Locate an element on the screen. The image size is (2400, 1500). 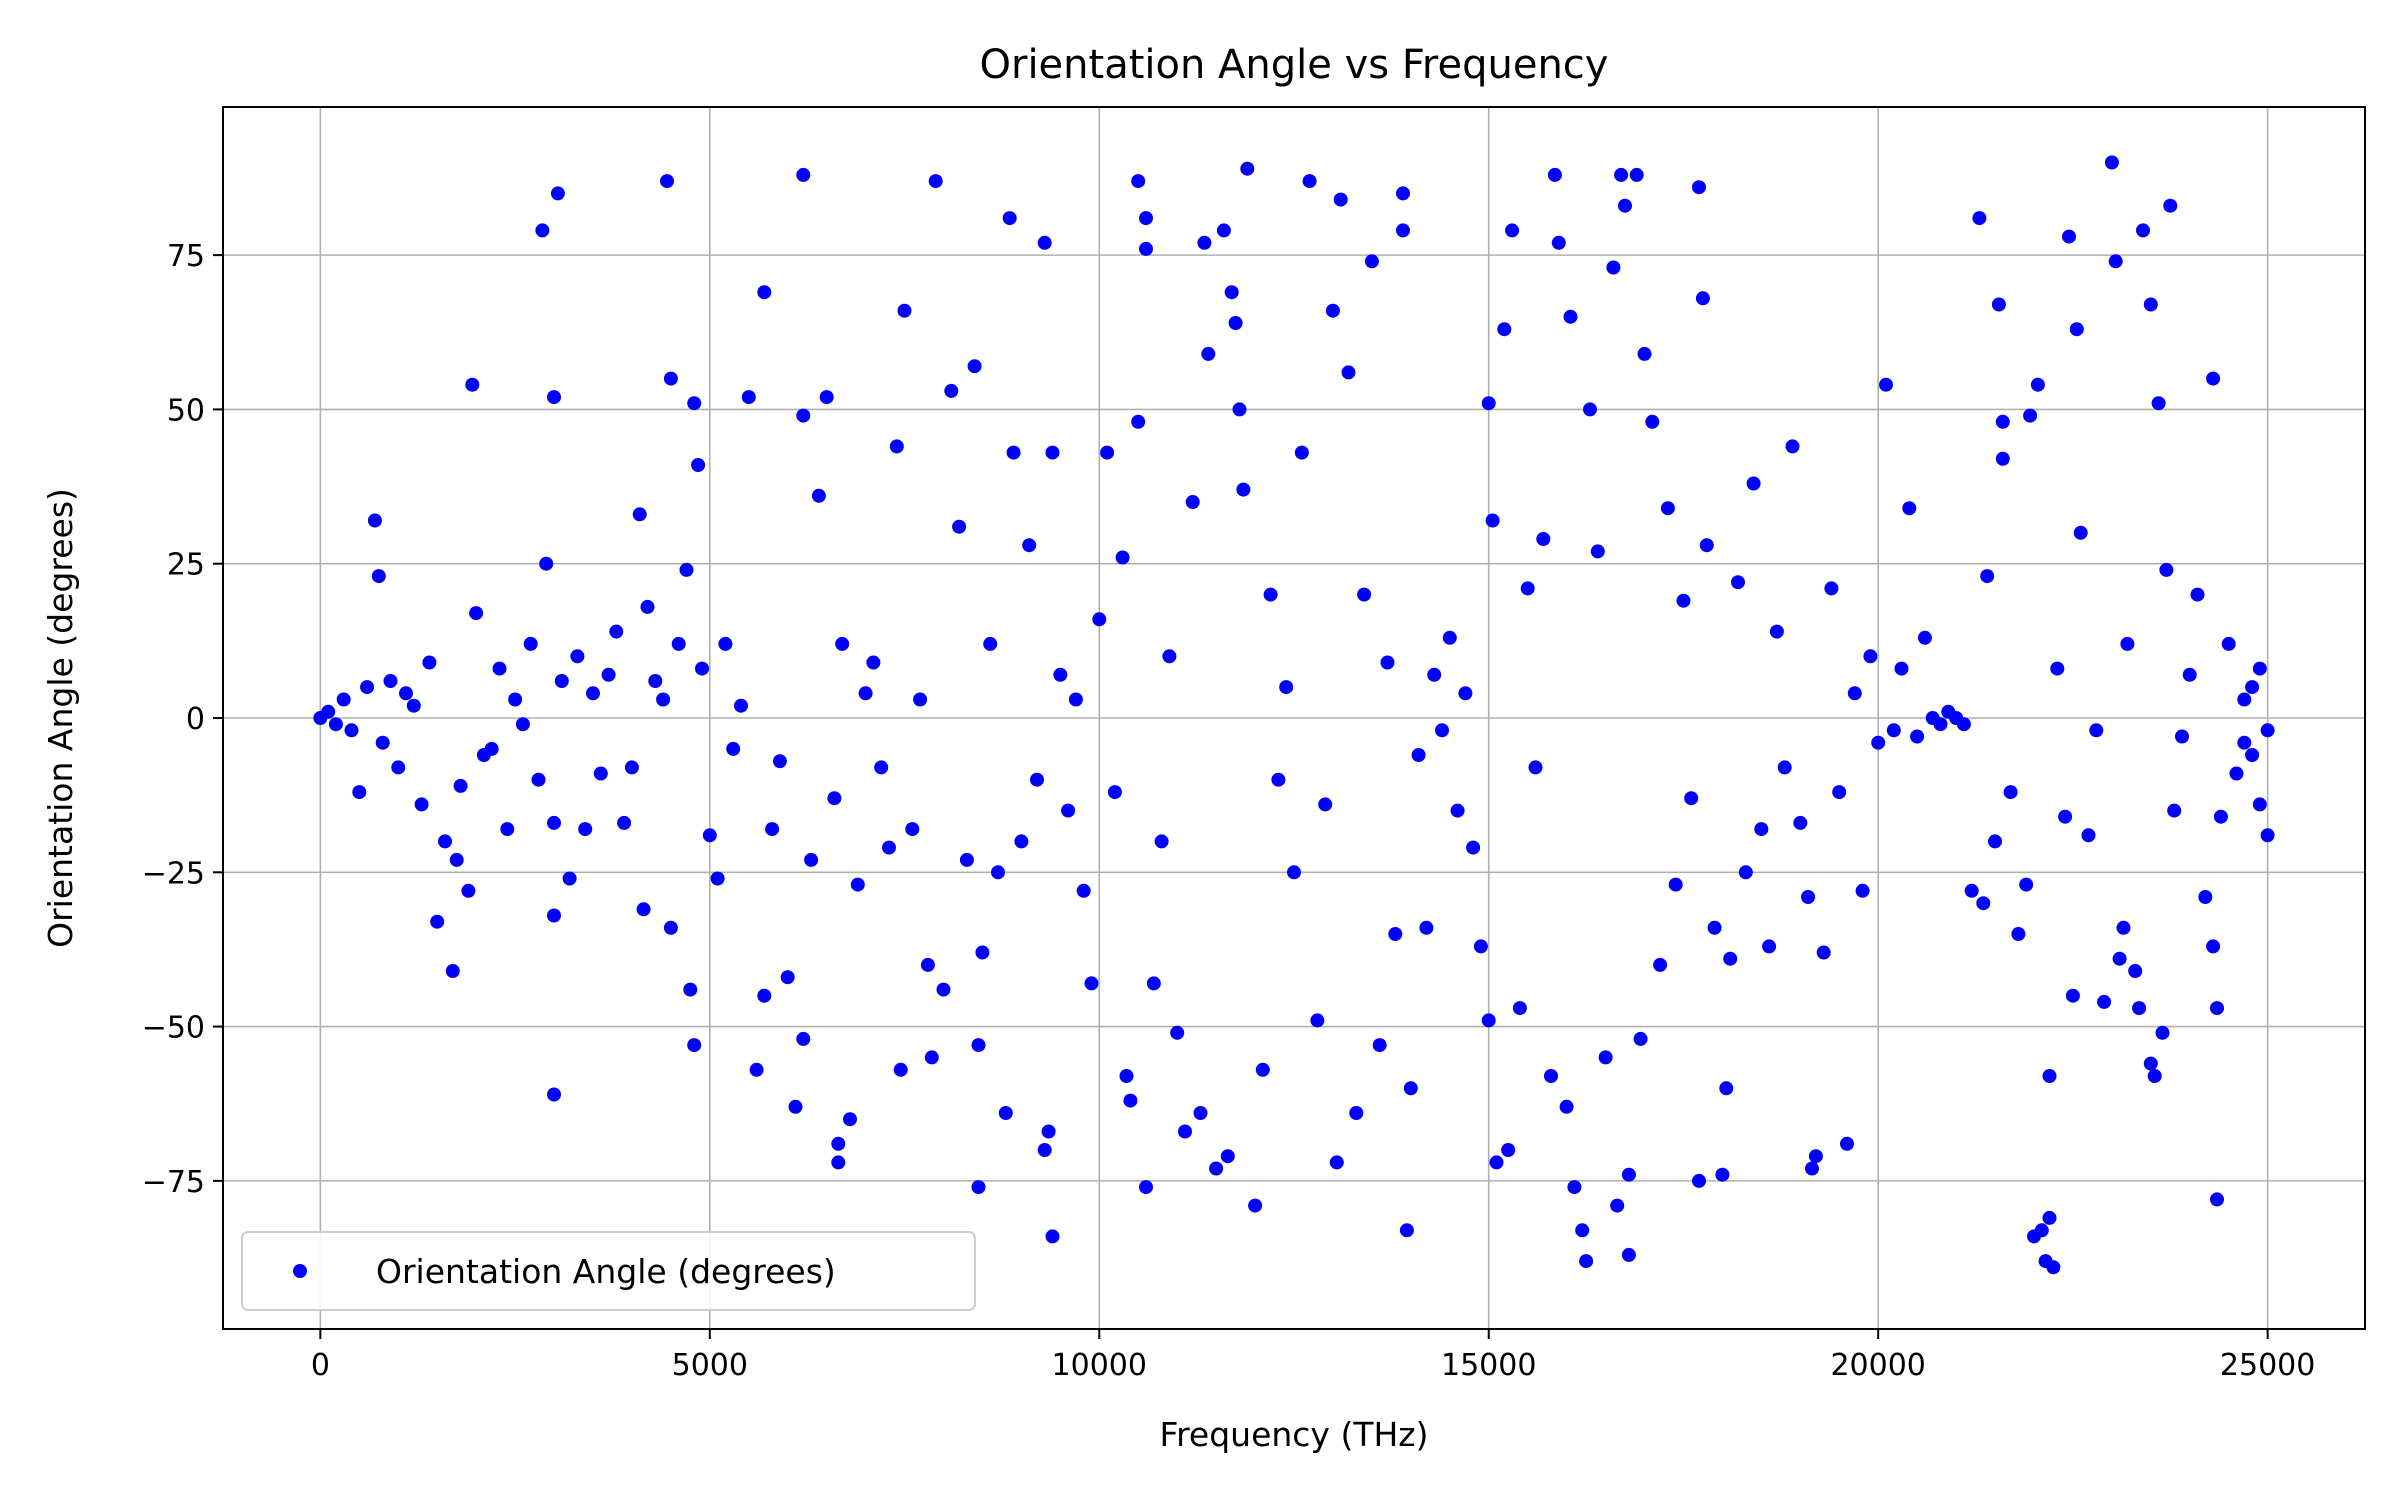
legend-box is located at coordinates (608, 1271).